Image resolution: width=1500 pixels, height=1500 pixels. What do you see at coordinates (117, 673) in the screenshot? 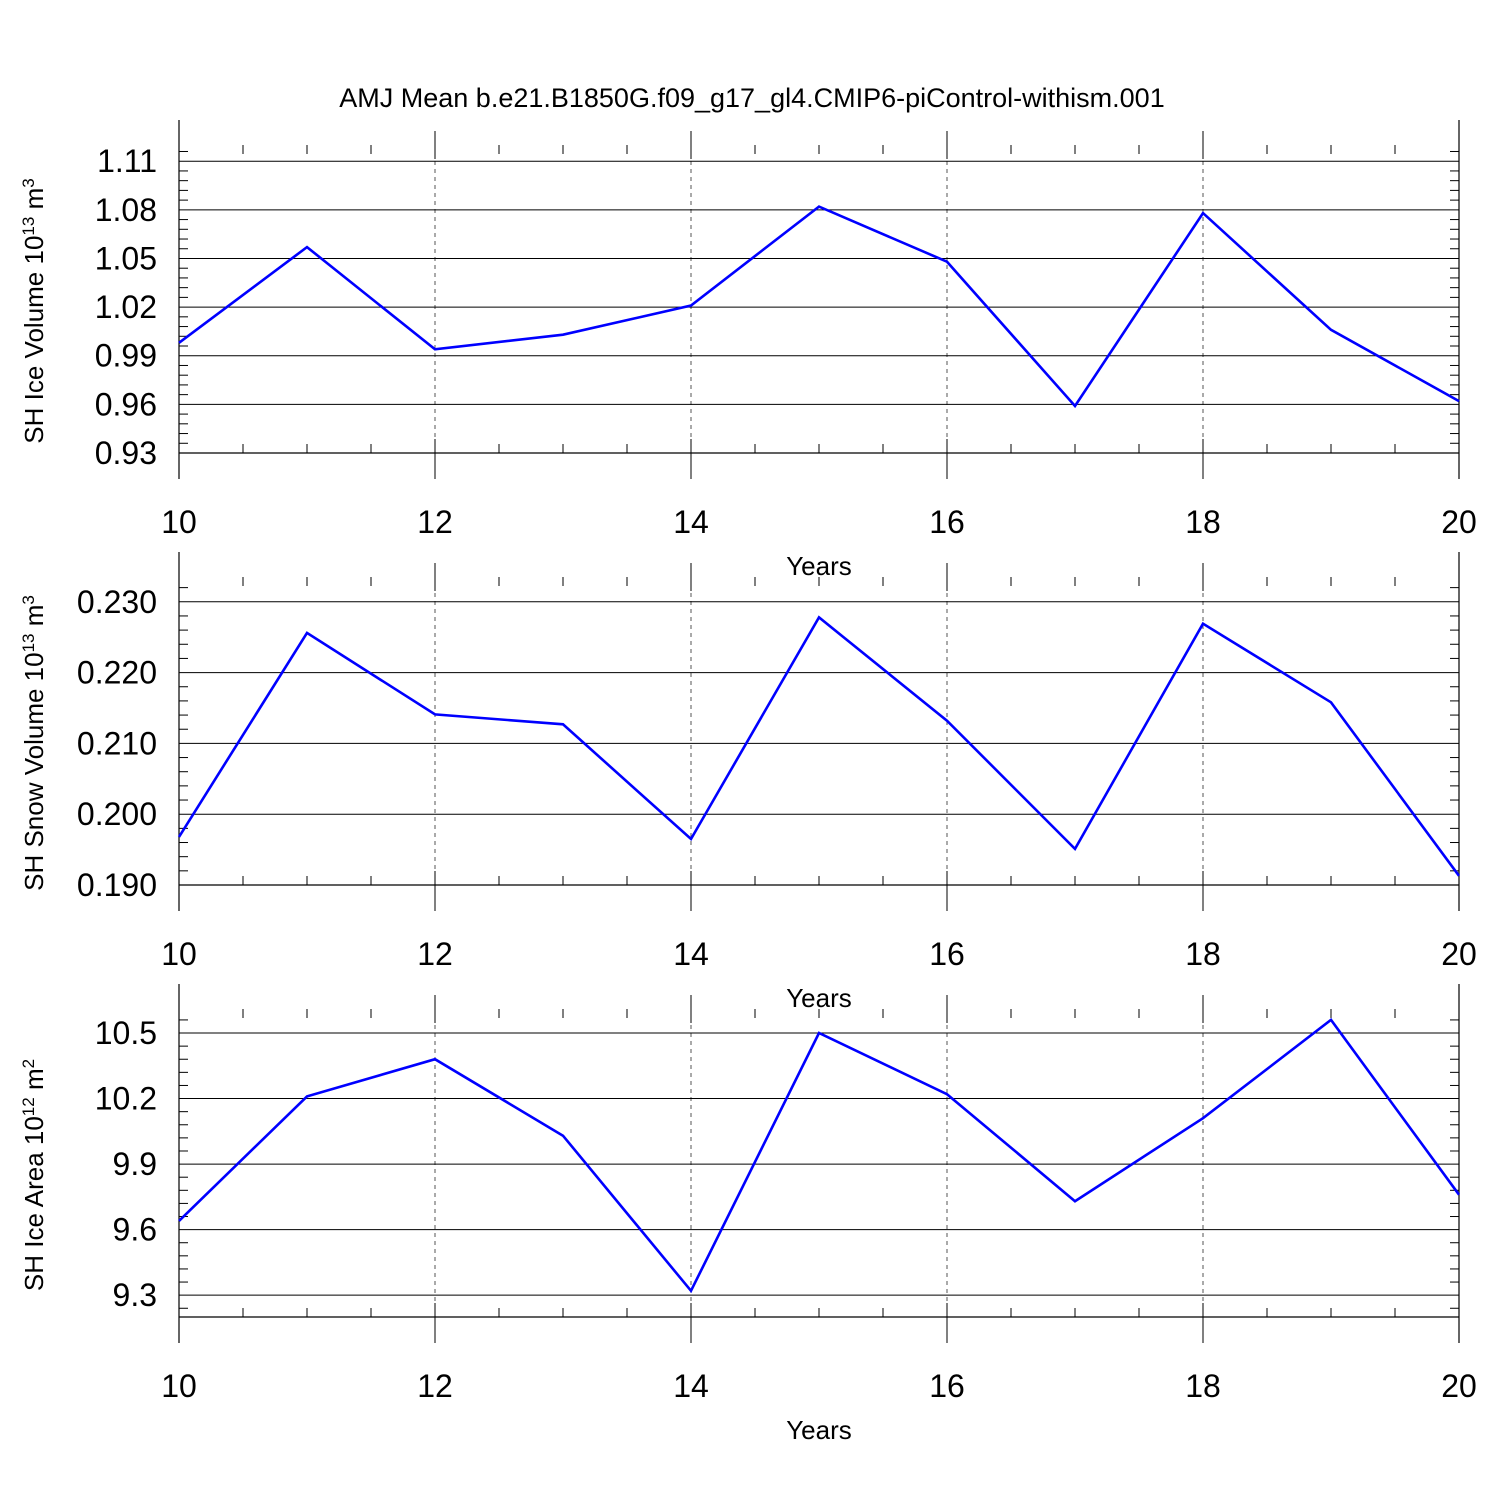
I see `y-tick-label: 0.220` at bounding box center [117, 673].